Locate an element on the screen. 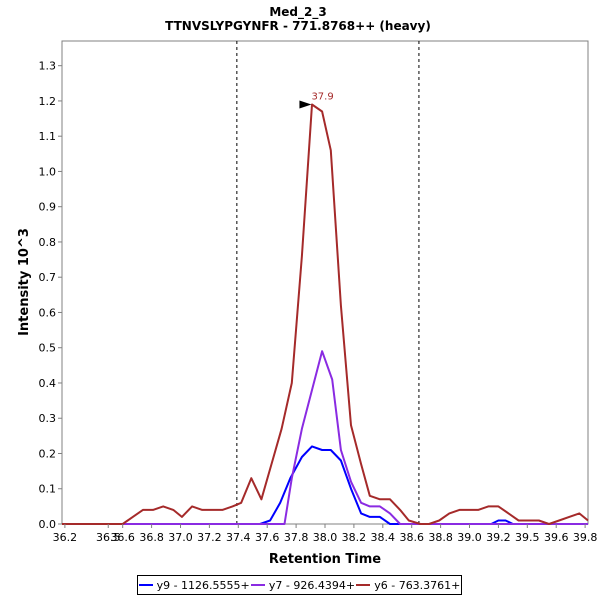  y-tick-label: 0.9 is located at coordinates (48, 207).